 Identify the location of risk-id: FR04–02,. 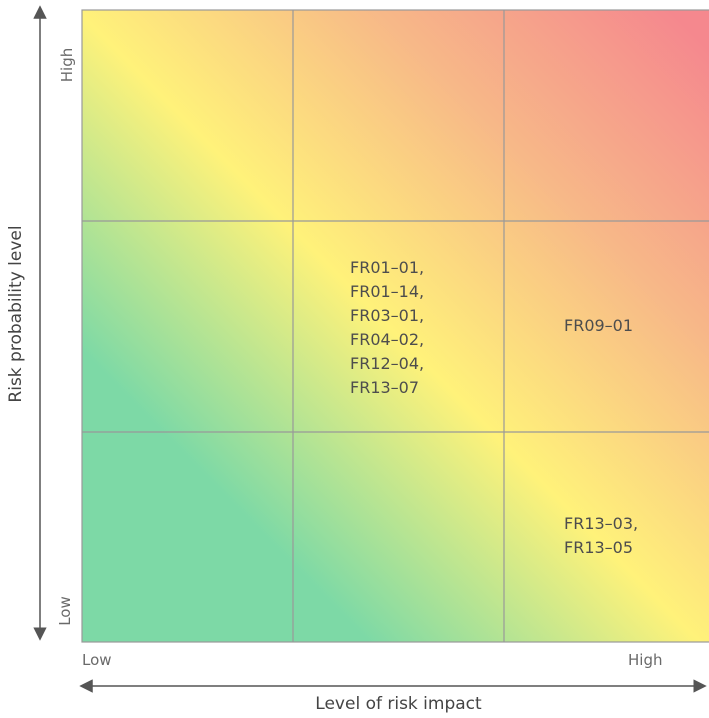
(387, 339).